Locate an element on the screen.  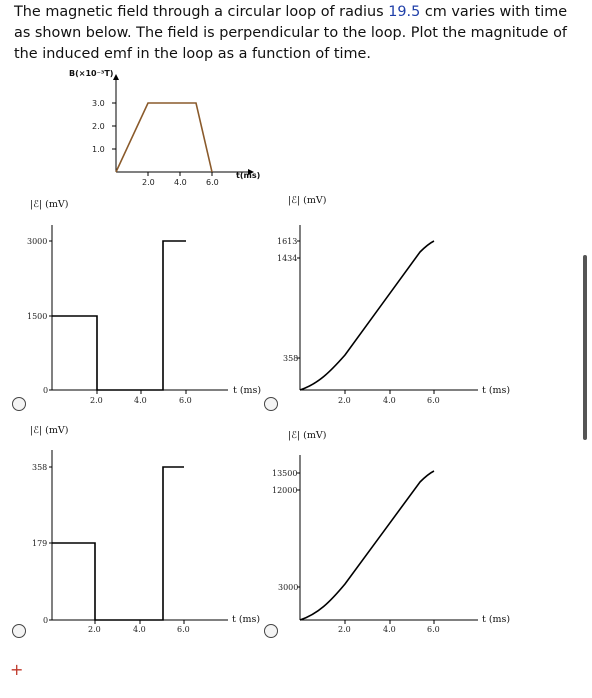
given-graph: B(×10⁻³T) t(ms) 3.0 2.0 1.0 2.0 4.0 6.0 is located at coordinates (164, 128).